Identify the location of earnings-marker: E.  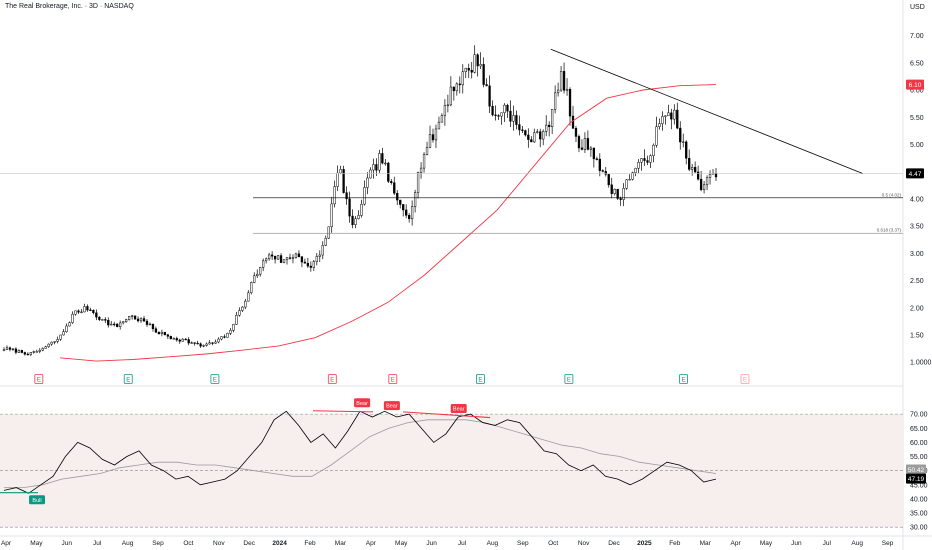
(393, 379).